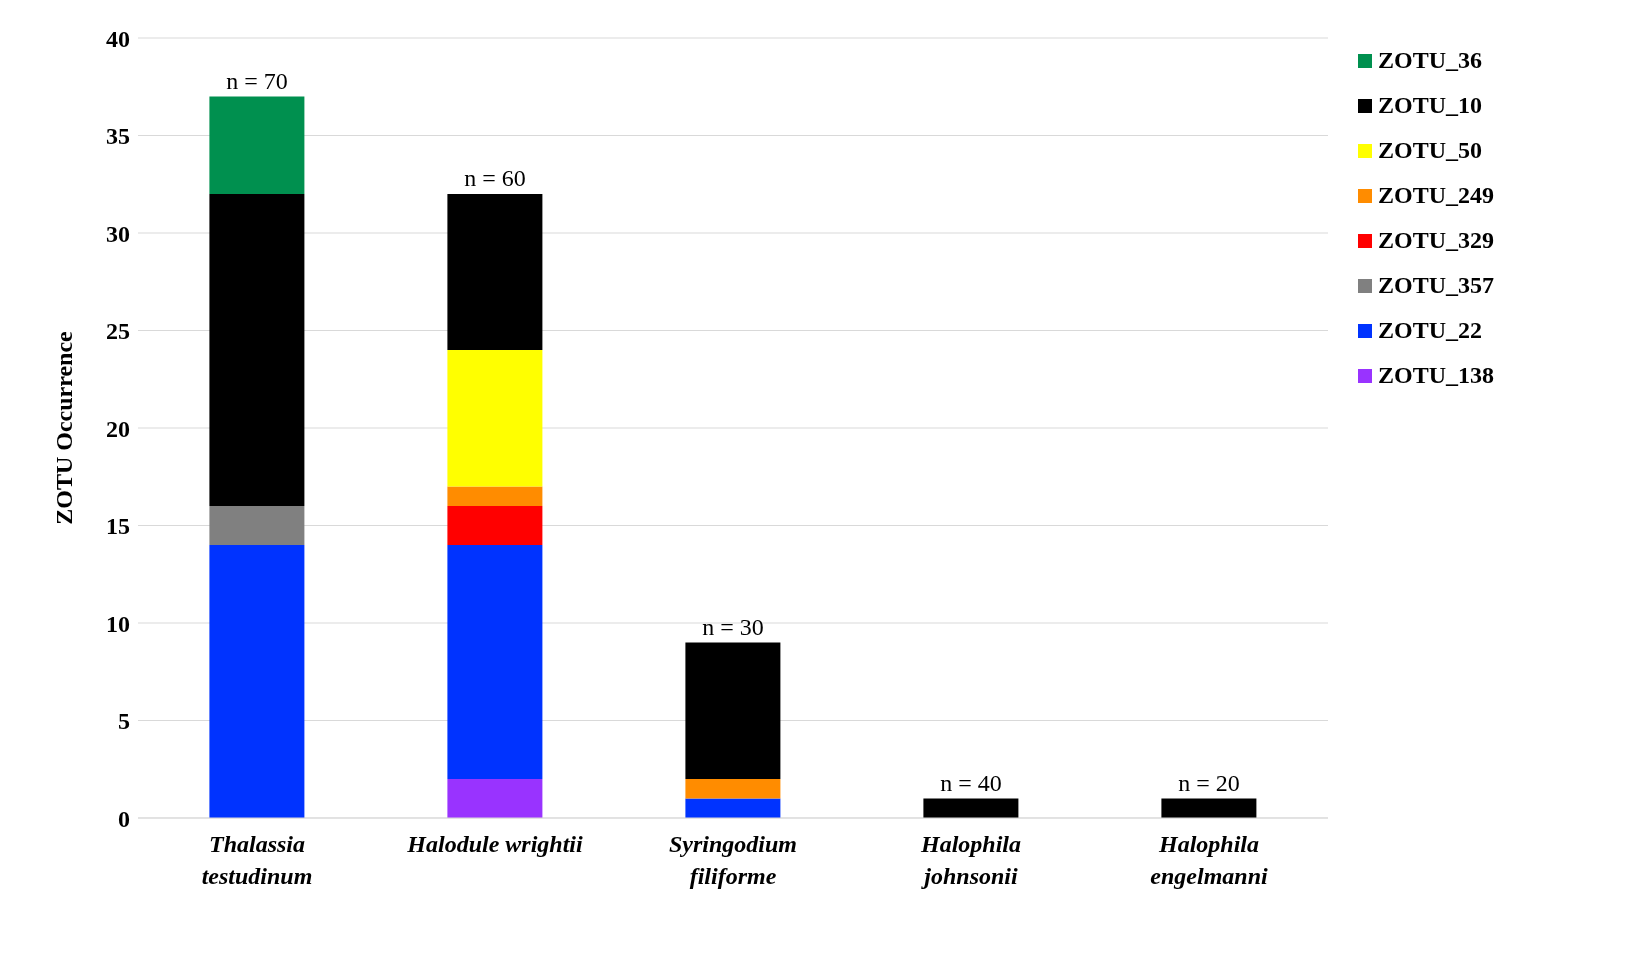 The width and height of the screenshot is (1638, 975). I want to click on legend-label: ZOTU_36, so click(1430, 60).